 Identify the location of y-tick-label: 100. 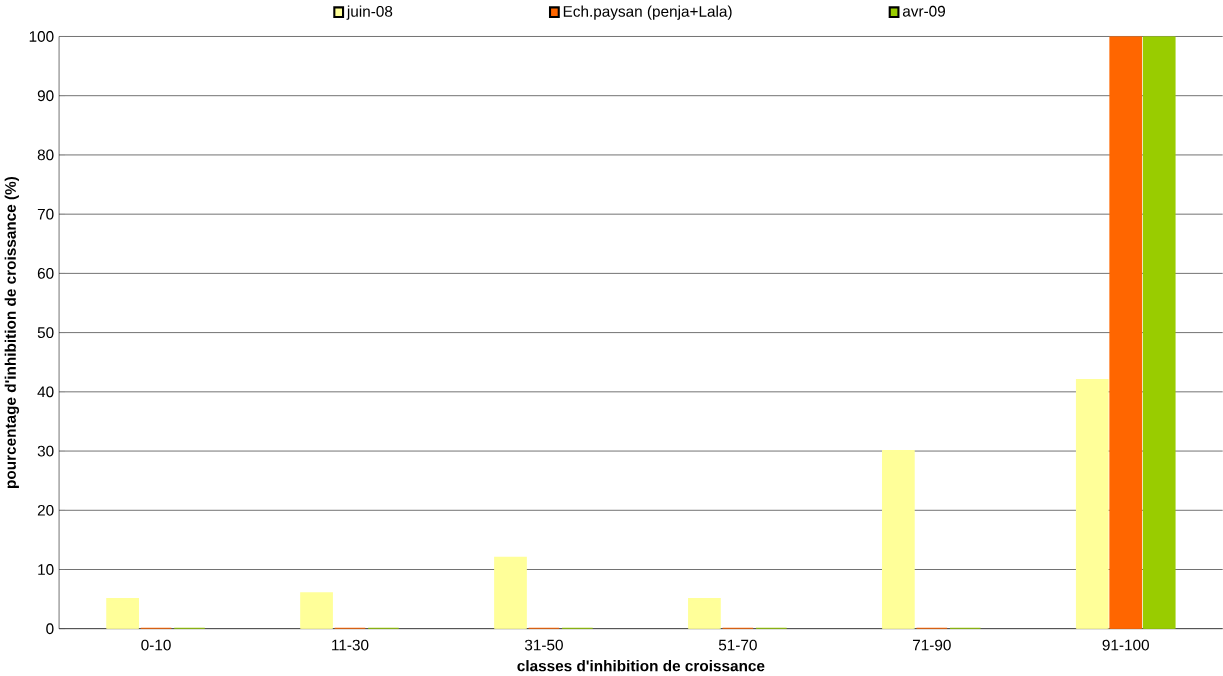
(41, 36).